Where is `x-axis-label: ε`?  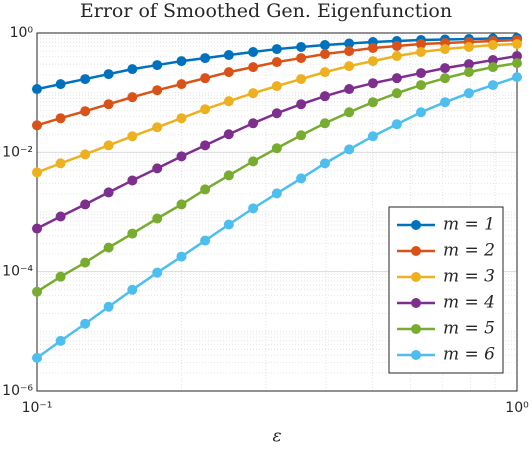
x-axis-label: ε is located at coordinates (276, 437).